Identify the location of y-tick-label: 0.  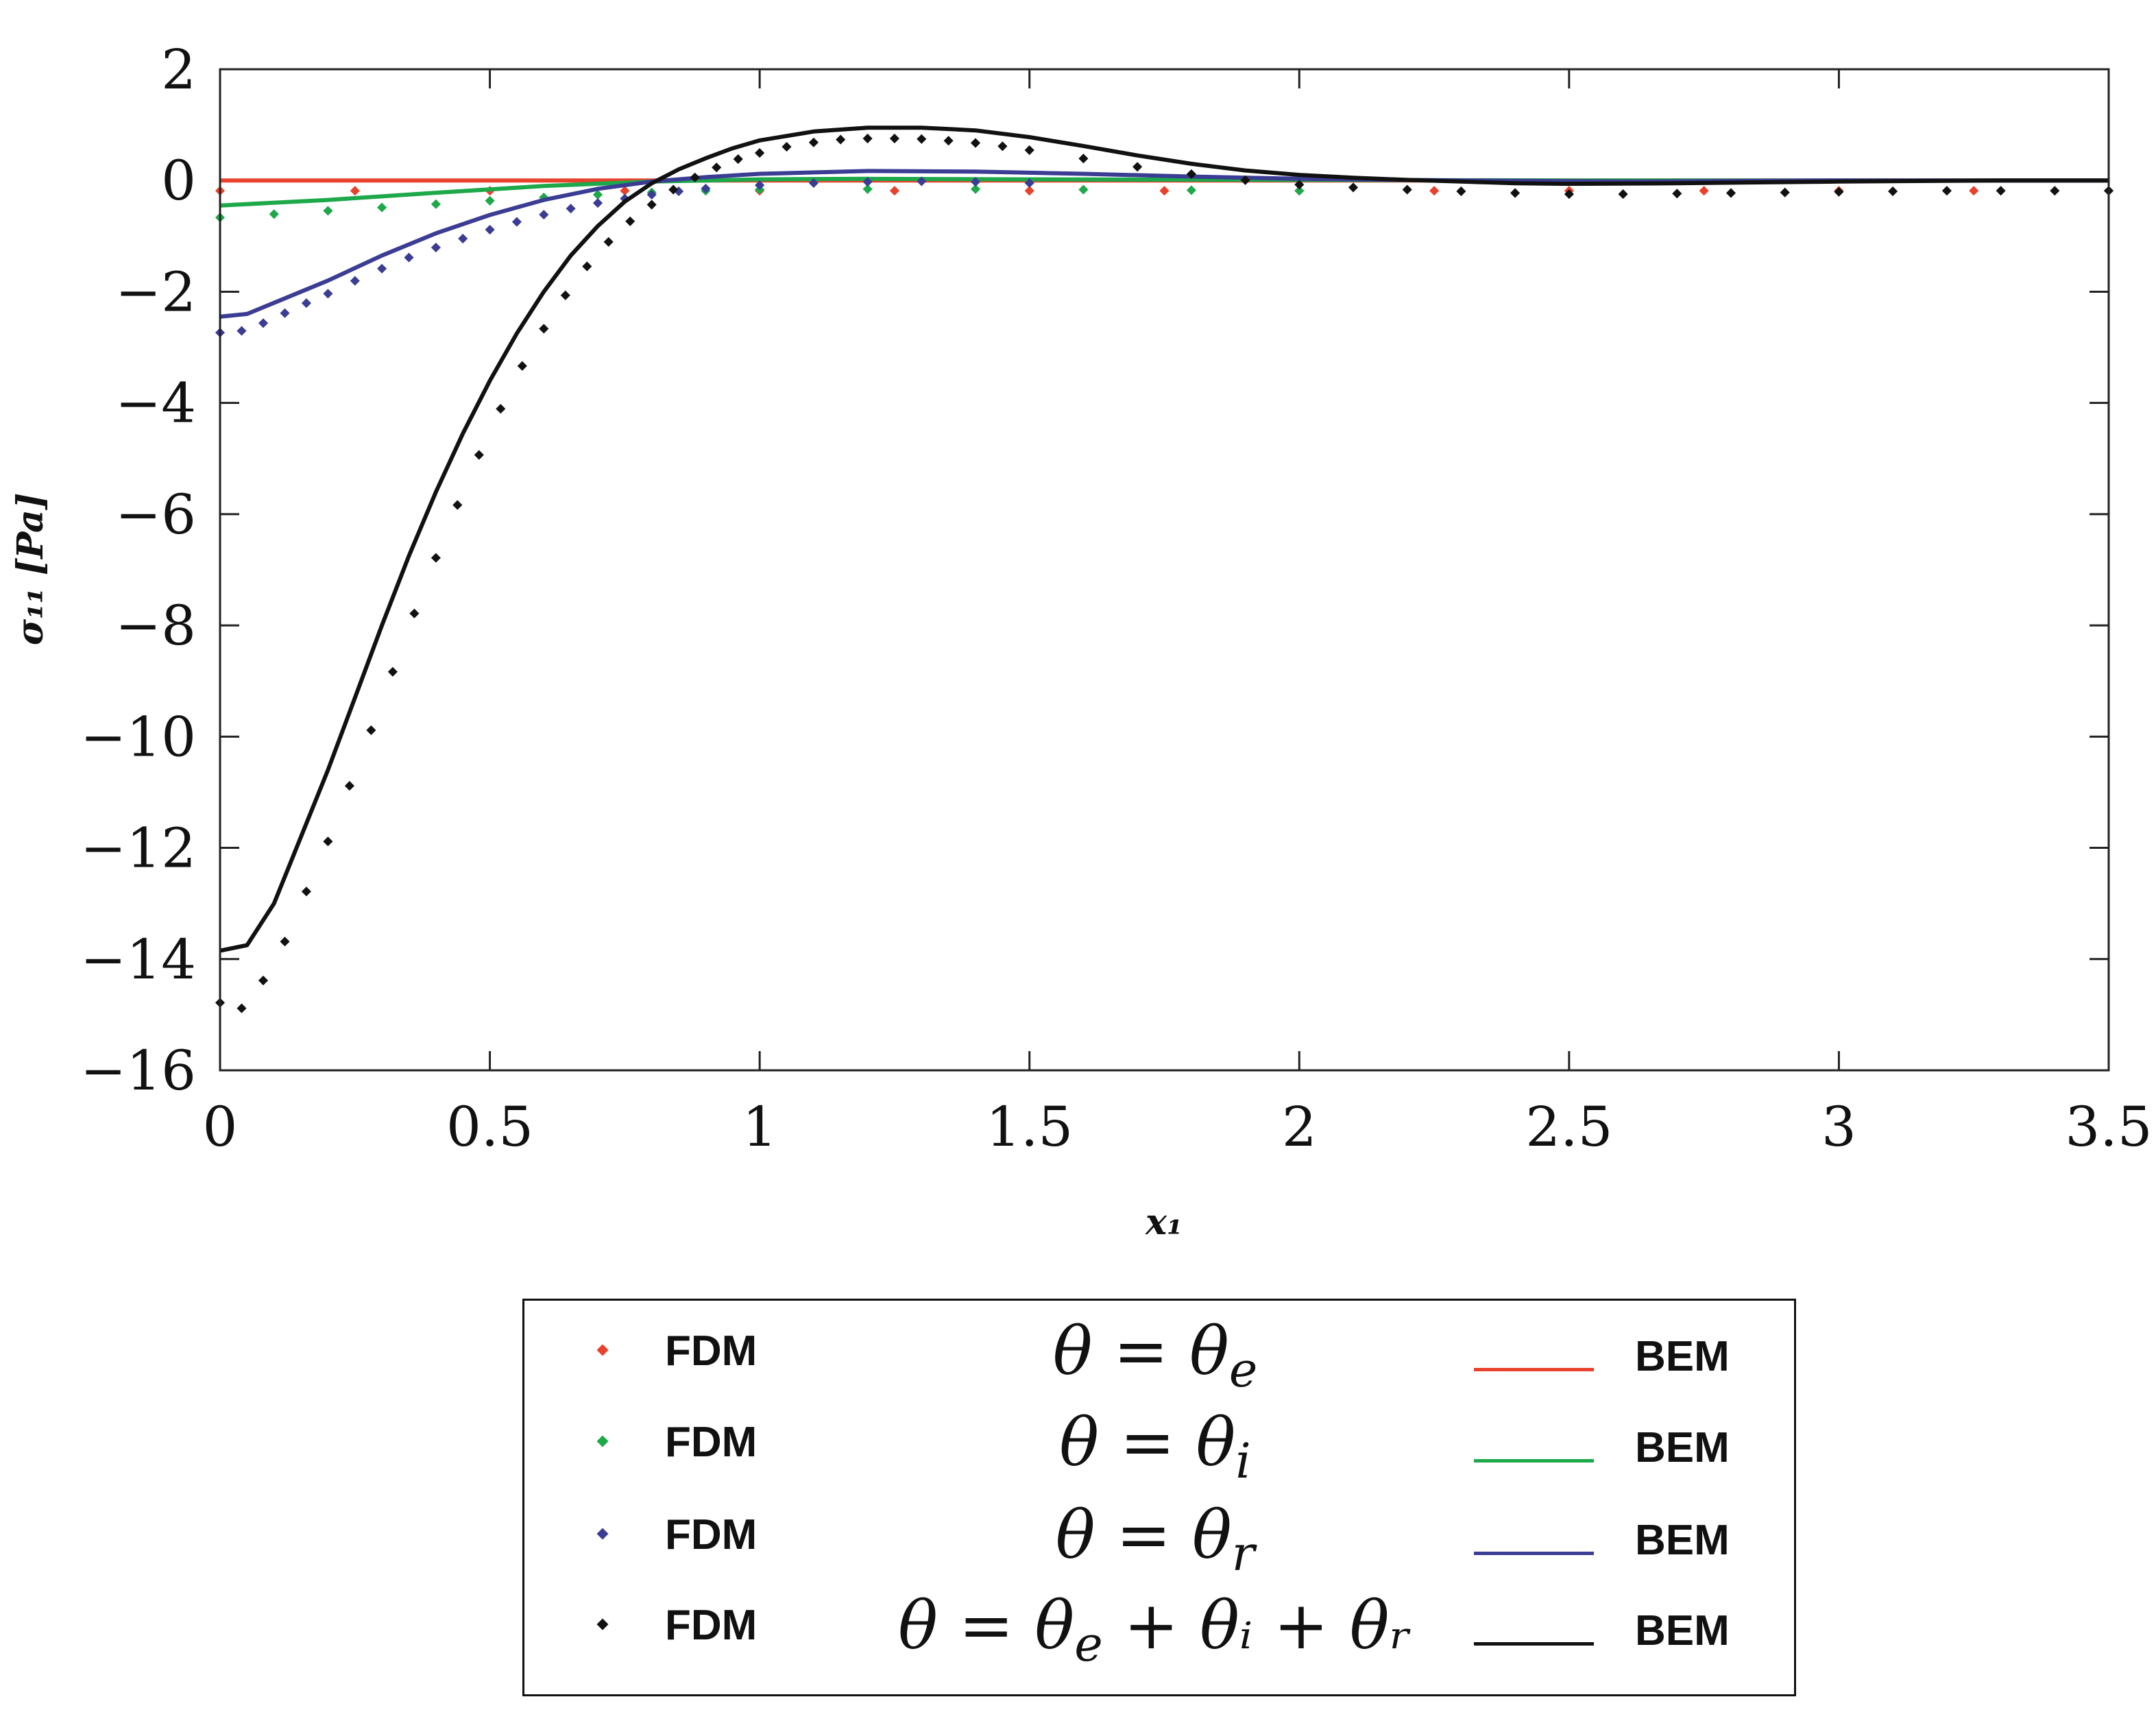
(178, 181).